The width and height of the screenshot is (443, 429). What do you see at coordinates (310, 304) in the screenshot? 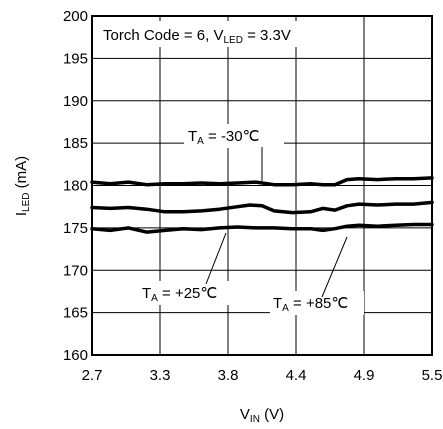
I see `series-label-plus85: TA = +85℃` at bounding box center [310, 304].